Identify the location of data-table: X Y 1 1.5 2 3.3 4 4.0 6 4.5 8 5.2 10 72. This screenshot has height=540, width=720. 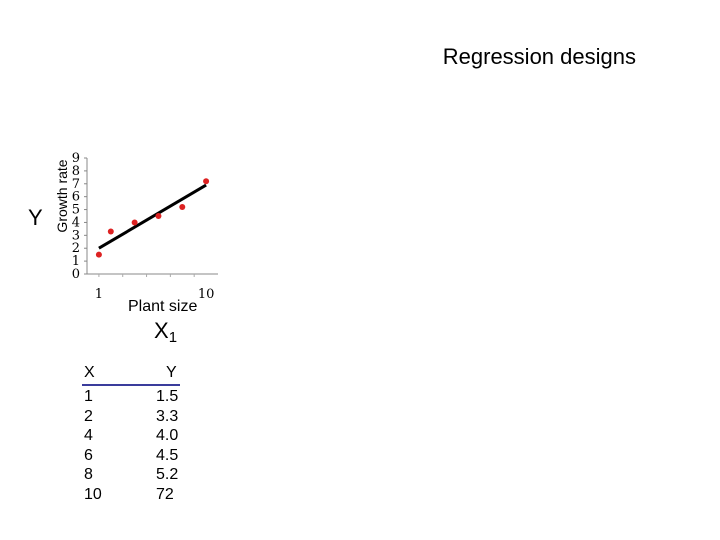
(131, 434).